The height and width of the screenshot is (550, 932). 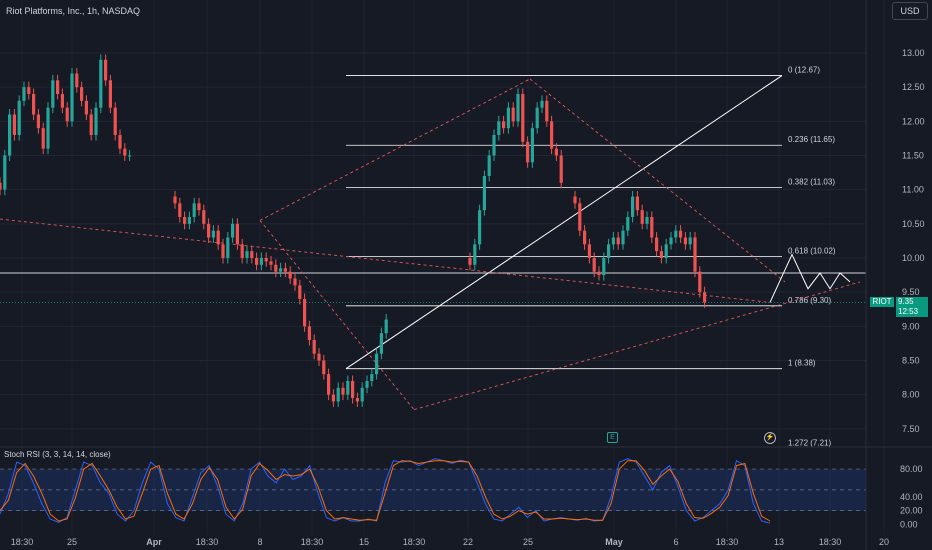 What do you see at coordinates (882, 302) in the screenshot?
I see `symbol-tag: RIOT` at bounding box center [882, 302].